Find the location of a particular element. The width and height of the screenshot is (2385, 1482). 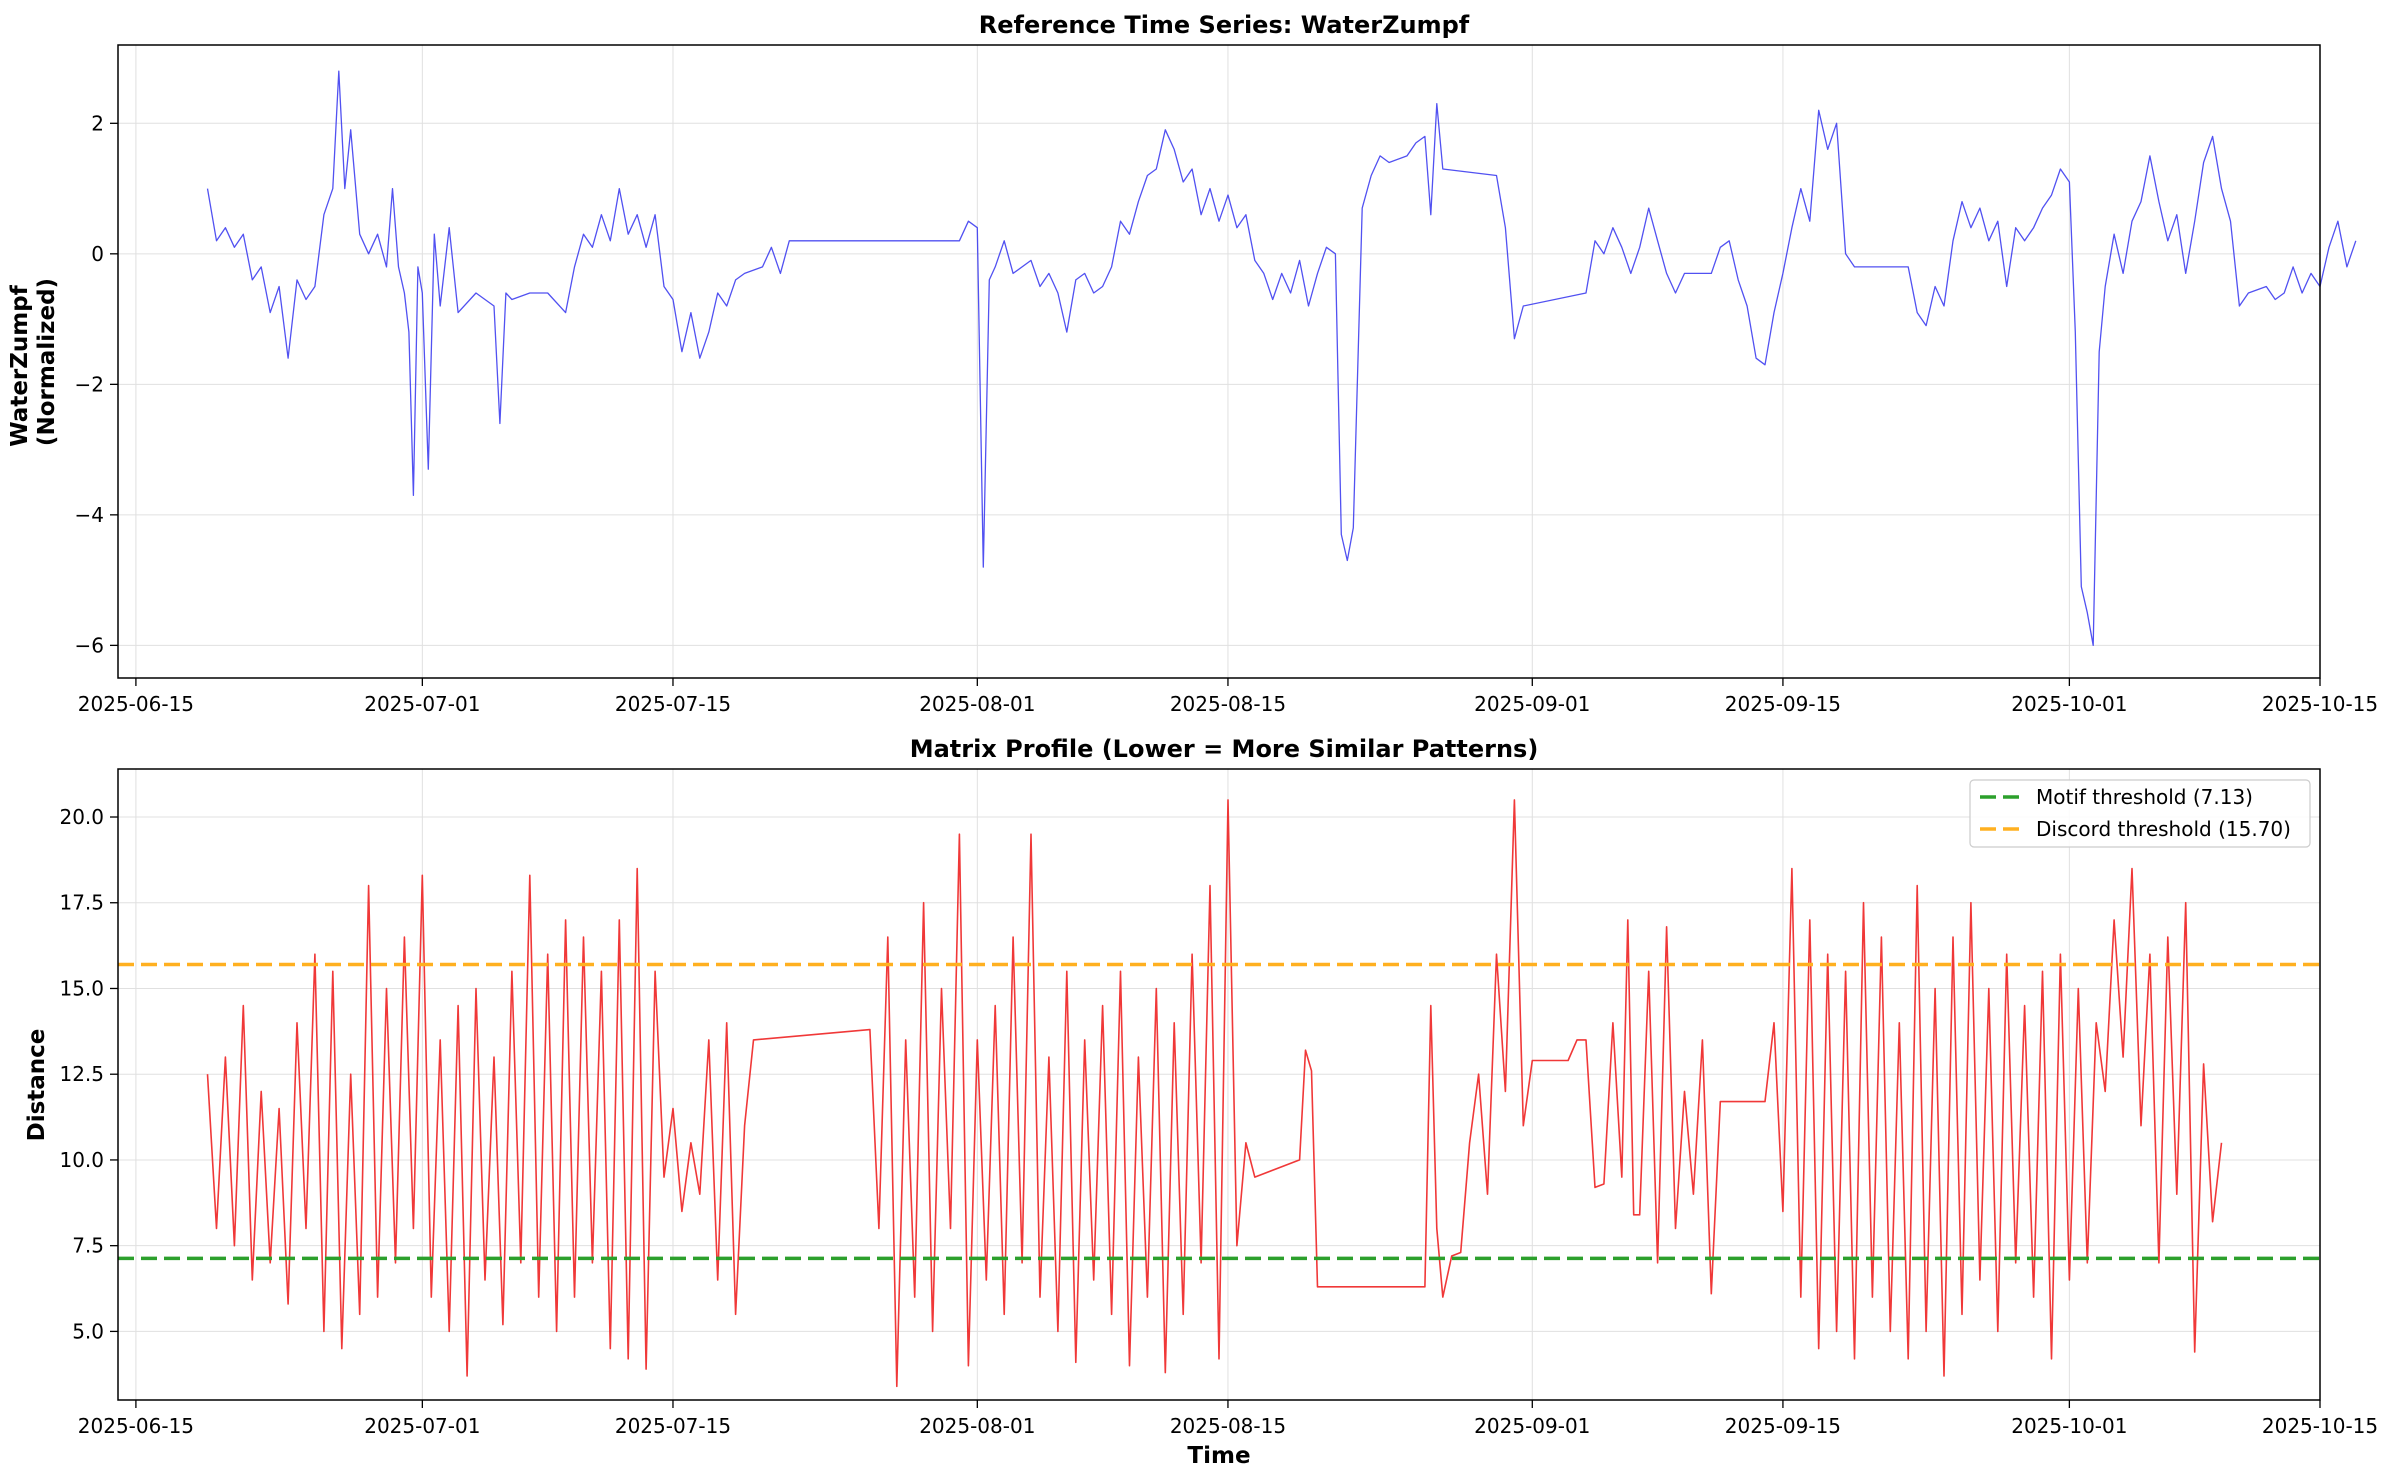

y-tick-label: 5.0 is located at coordinates (88, 1331).